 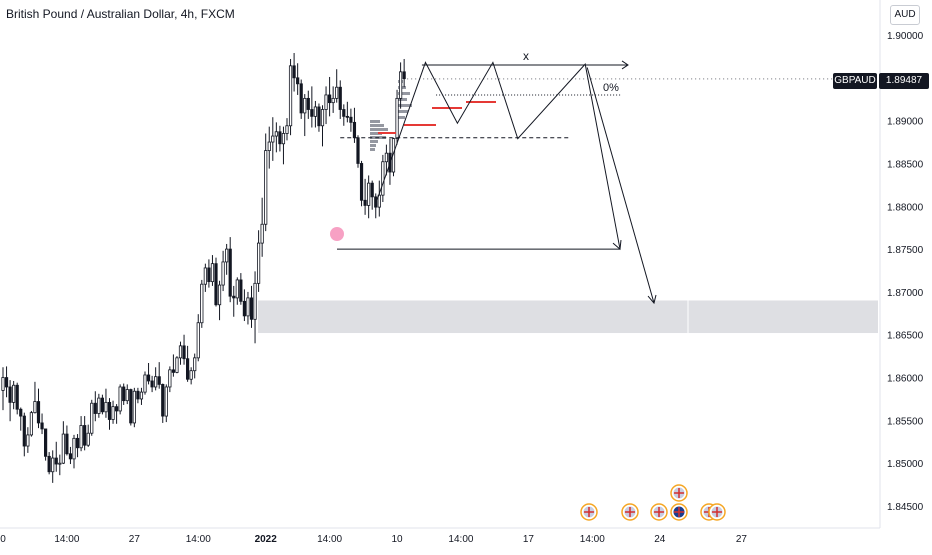 What do you see at coordinates (905, 15) in the screenshot?
I see `currency-selector: AUD` at bounding box center [905, 15].